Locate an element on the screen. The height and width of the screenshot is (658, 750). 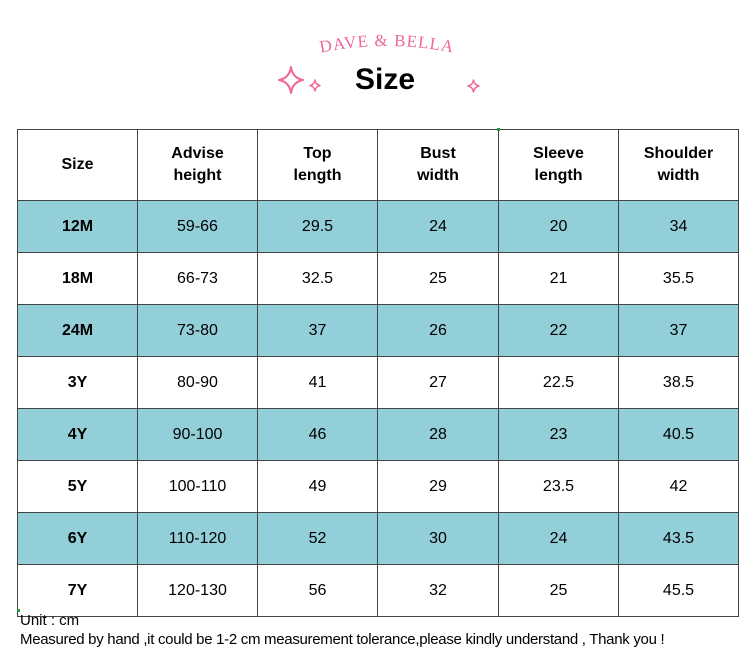
table-row: 18M 66-73 32.5 25 21 35.5 is located at coordinates (378, 278).